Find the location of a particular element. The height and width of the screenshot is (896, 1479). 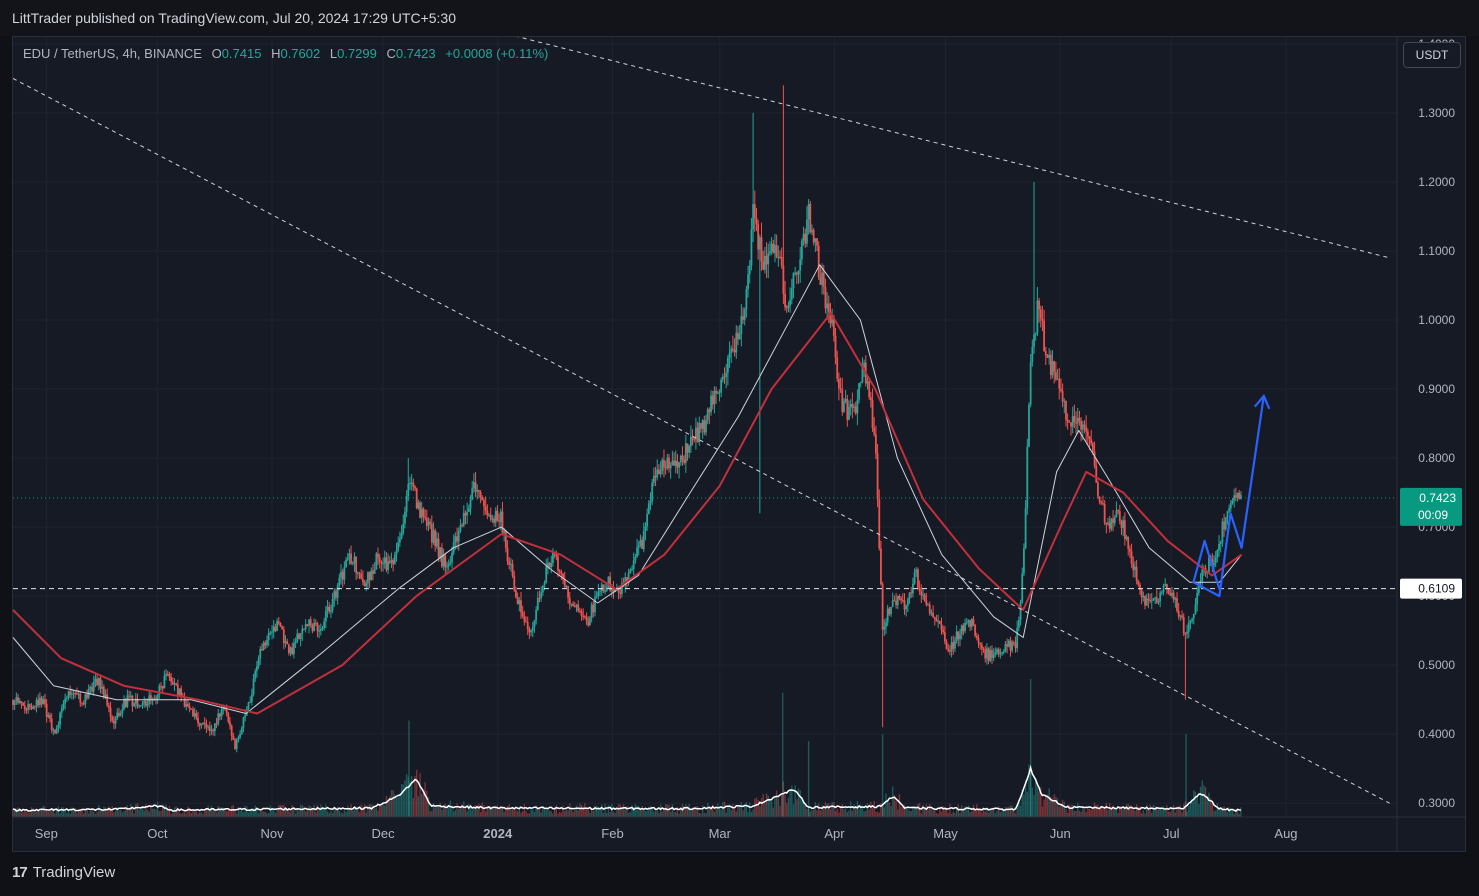

tradingview-brand: 17 TradingView is located at coordinates (63, 872).